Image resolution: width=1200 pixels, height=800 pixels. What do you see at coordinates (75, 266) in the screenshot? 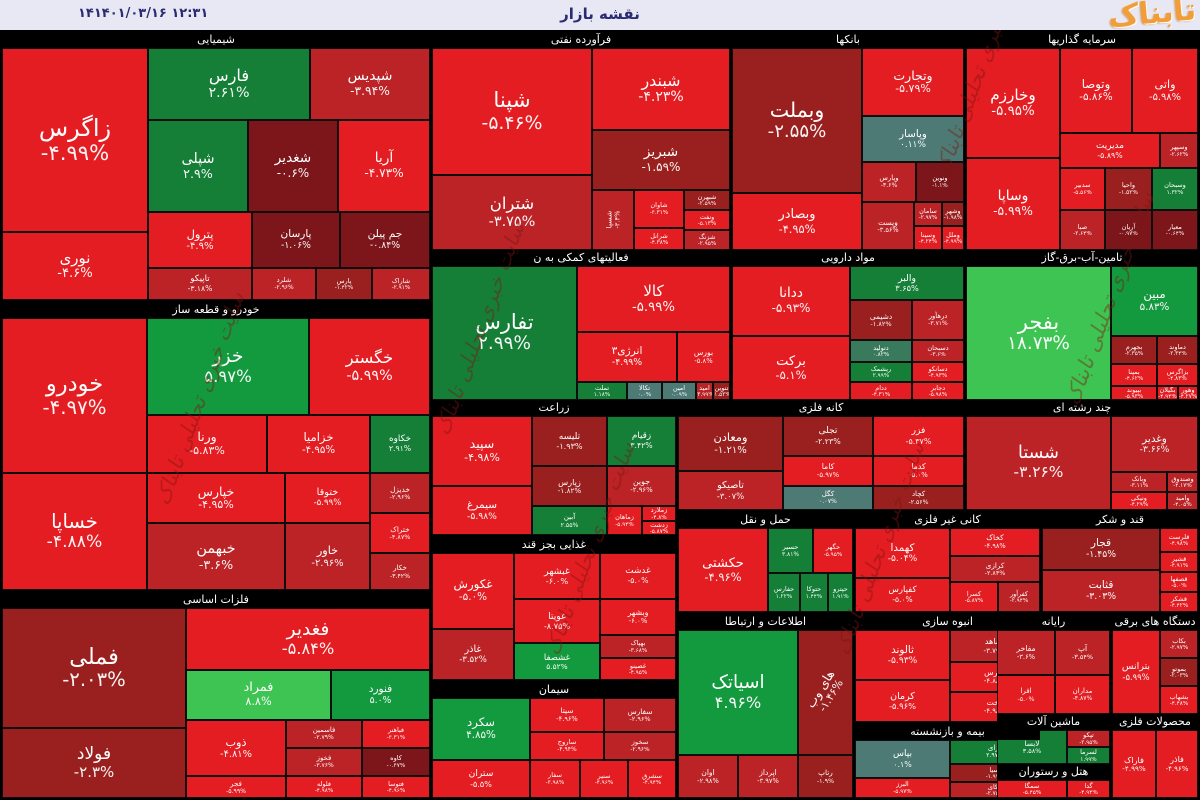
I see `stock-cell: نوری -۴.۶%` at bounding box center [75, 266].